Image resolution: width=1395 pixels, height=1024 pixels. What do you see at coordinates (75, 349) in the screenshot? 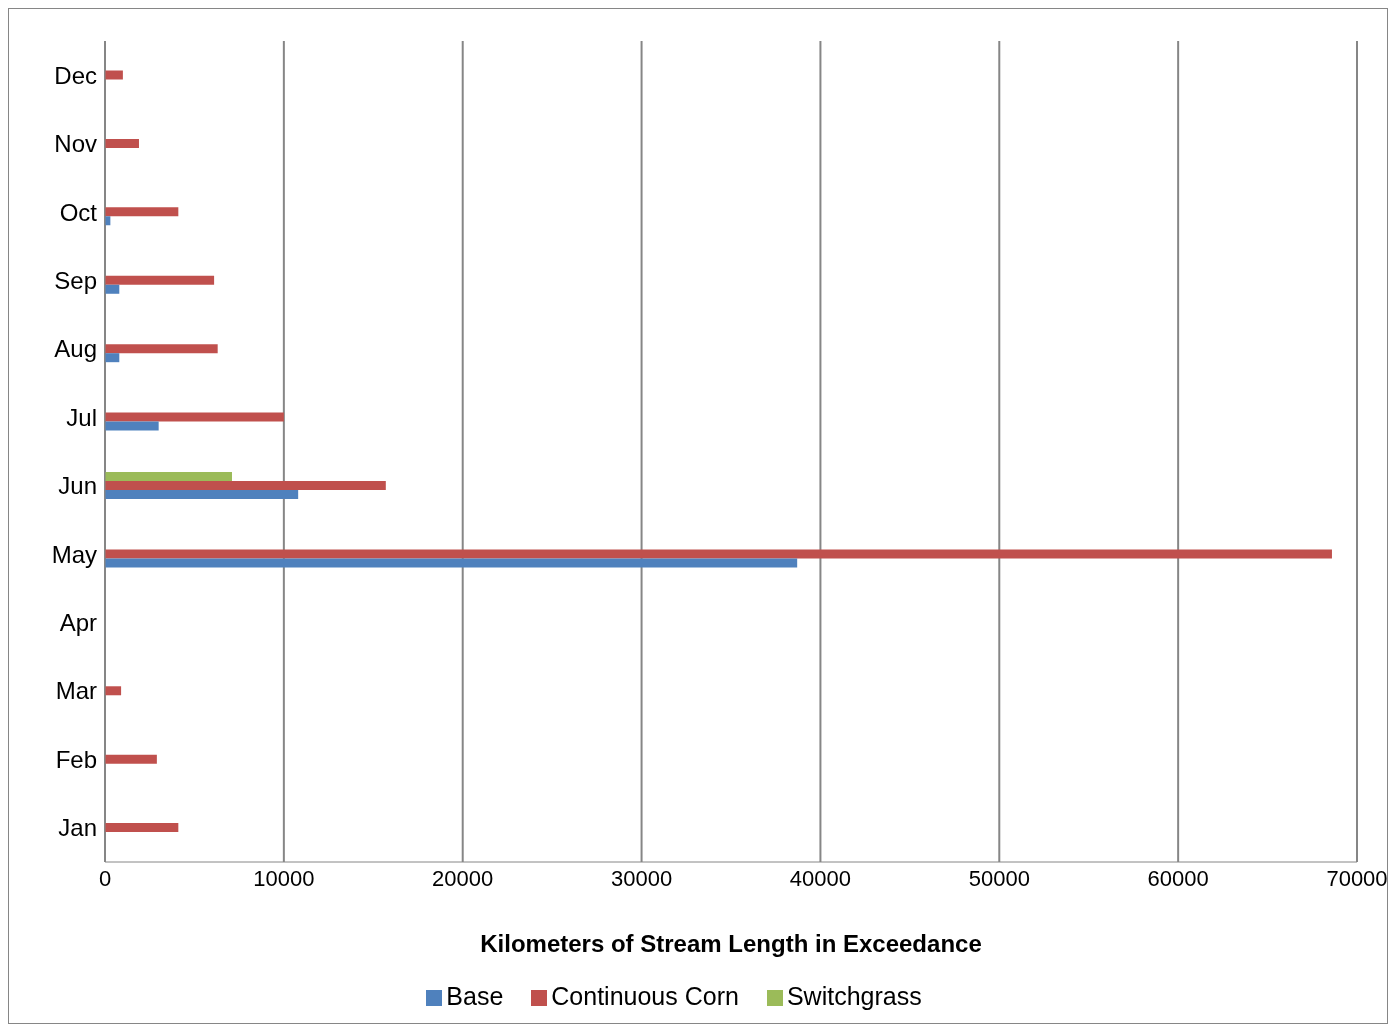
I see `y-tick-label: Aug` at bounding box center [75, 349].